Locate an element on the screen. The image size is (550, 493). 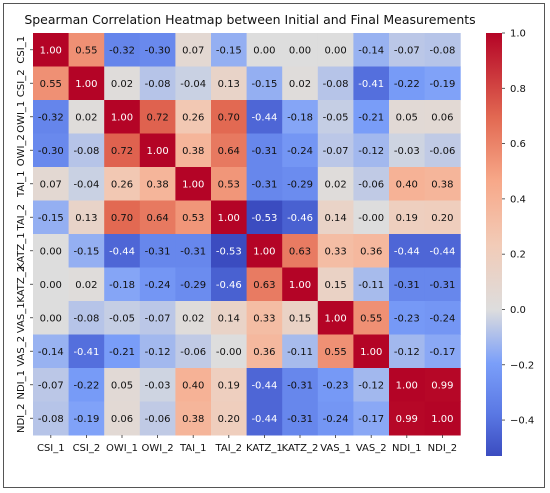
cell-label-OWI_2-KATZ_2: -0.24 is located at coordinates (300, 151).